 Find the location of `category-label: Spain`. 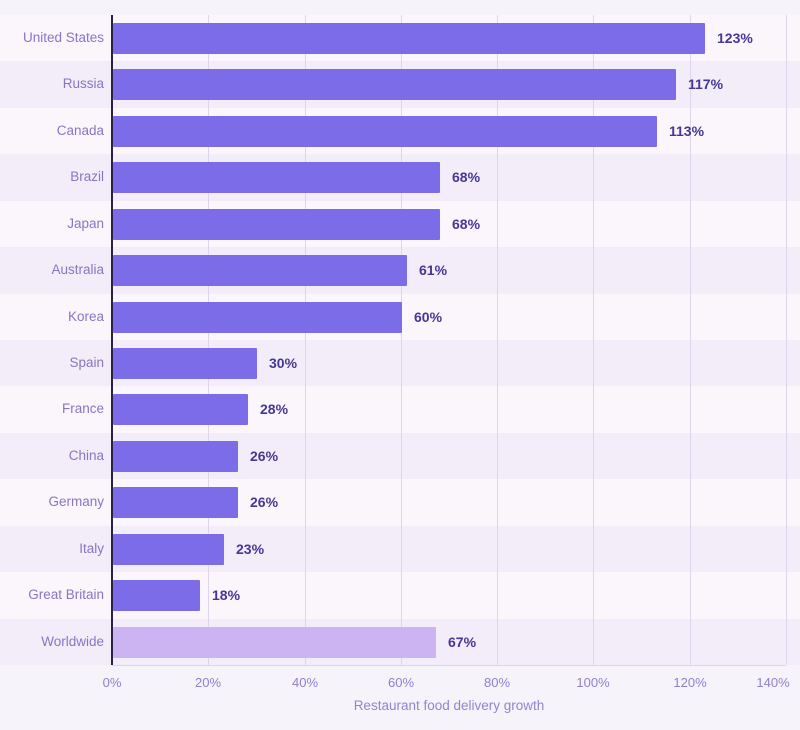

category-label: Spain is located at coordinates (86, 362).